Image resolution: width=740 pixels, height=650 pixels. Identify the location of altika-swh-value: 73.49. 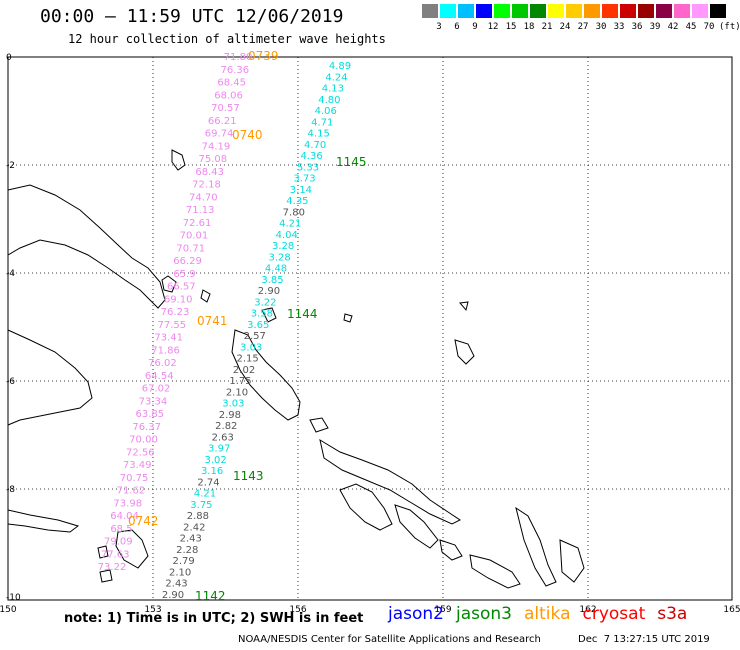
(137, 465).